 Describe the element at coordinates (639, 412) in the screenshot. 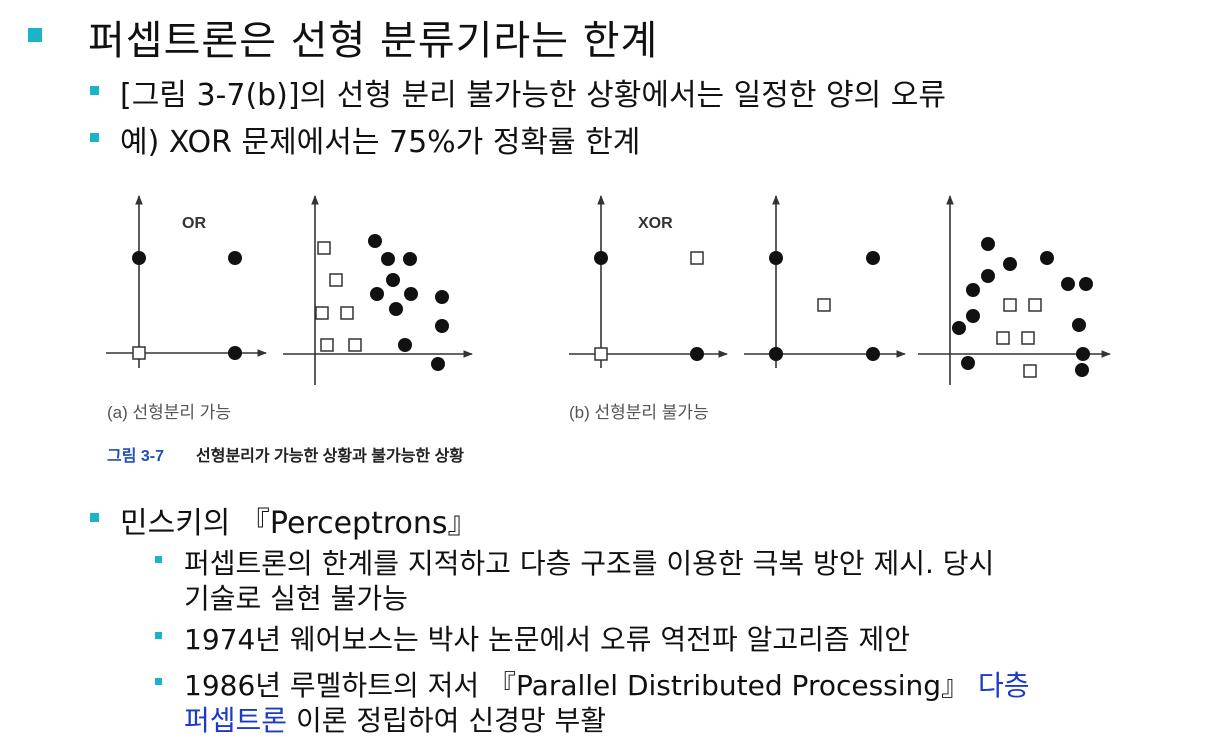

I see `caption-b: (b) 선형분리 불가능` at that location.